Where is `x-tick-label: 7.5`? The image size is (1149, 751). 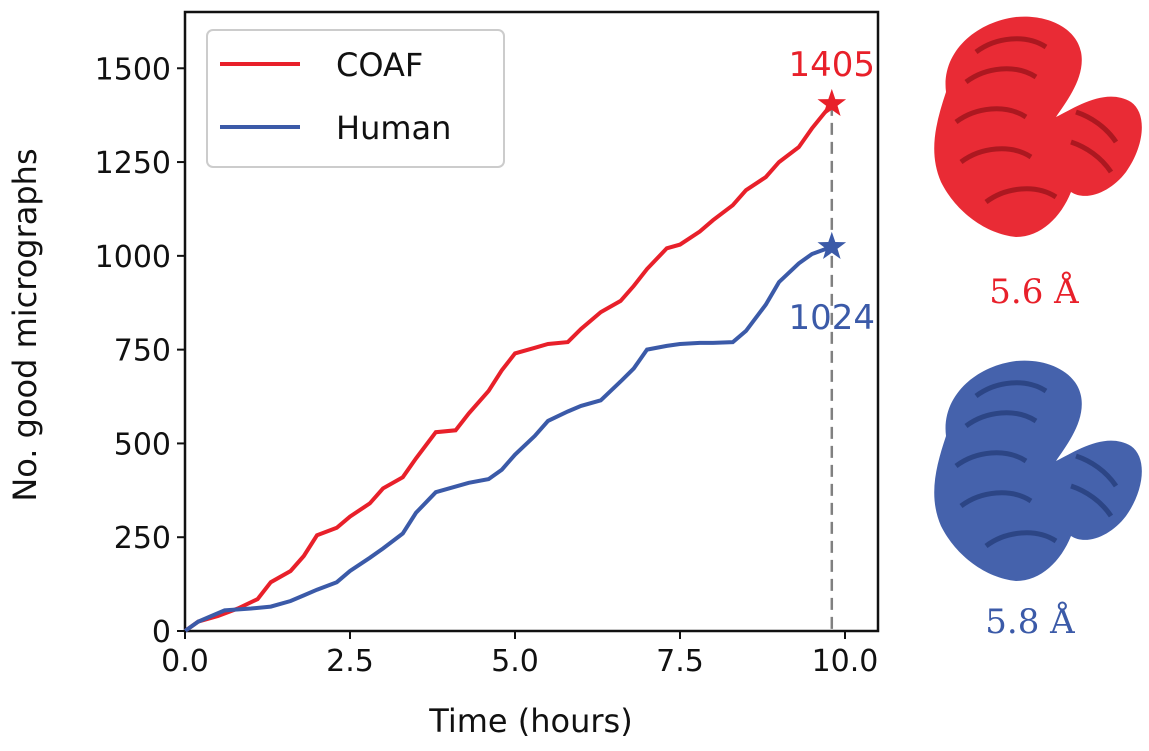
x-tick-label: 7.5 is located at coordinates (680, 661).